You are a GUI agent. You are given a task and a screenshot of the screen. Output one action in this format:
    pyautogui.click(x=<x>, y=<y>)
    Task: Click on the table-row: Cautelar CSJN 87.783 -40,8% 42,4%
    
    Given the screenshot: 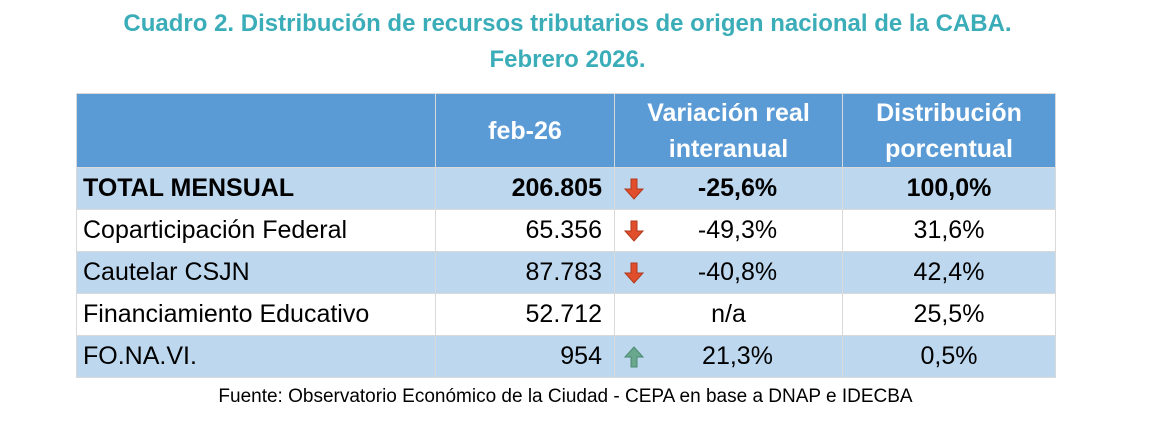 What is the action you would take?
    pyautogui.click(x=566, y=272)
    